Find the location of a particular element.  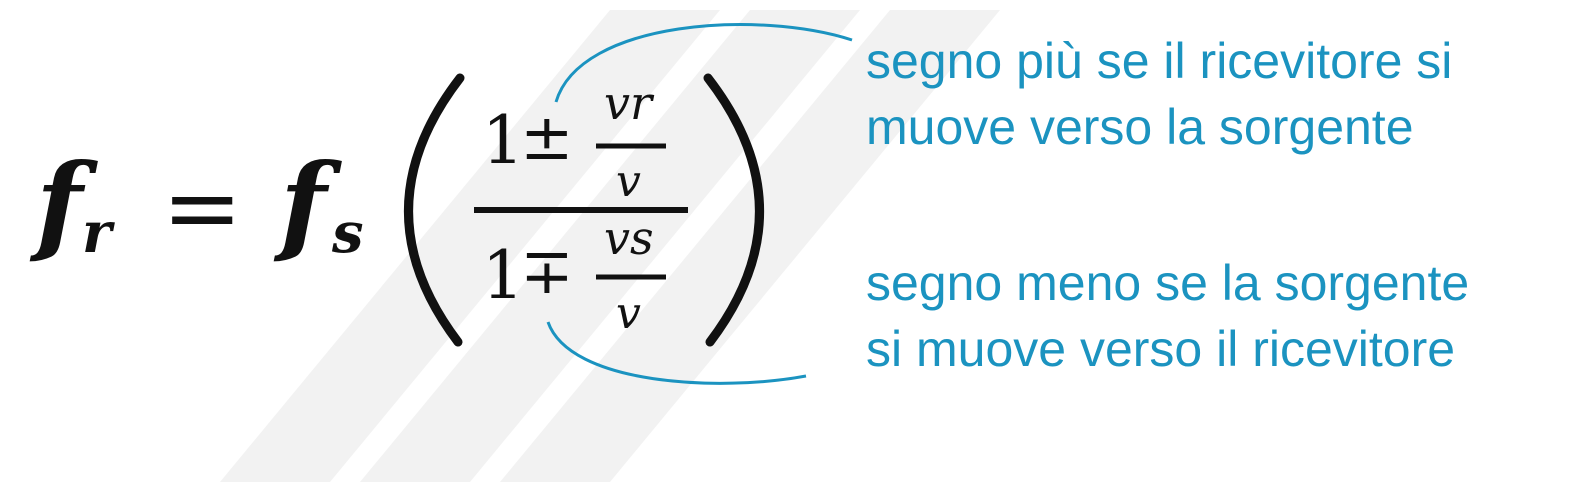

connector-curve-bottom is located at coordinates (676, 353).